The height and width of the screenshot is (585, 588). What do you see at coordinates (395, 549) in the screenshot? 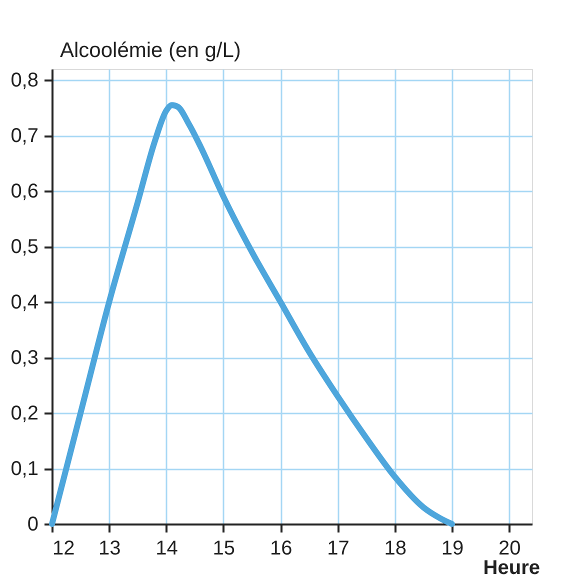
I see `x-tick-label: 18` at bounding box center [395, 549].